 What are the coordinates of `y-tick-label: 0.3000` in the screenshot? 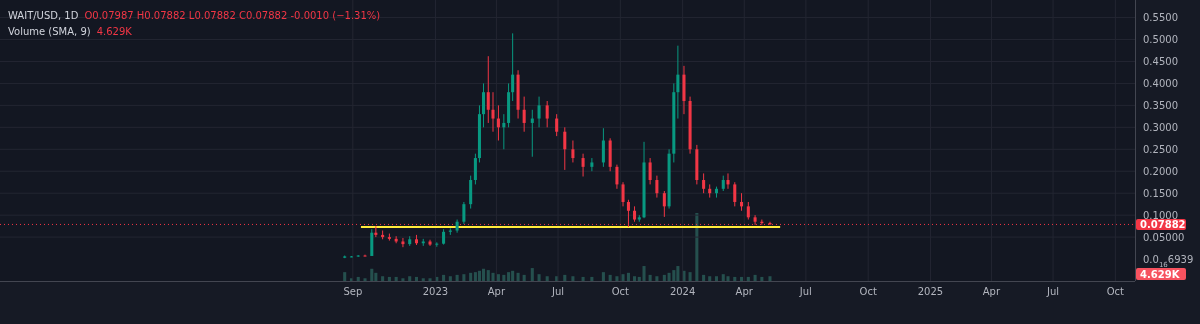 It's located at (1160, 127).